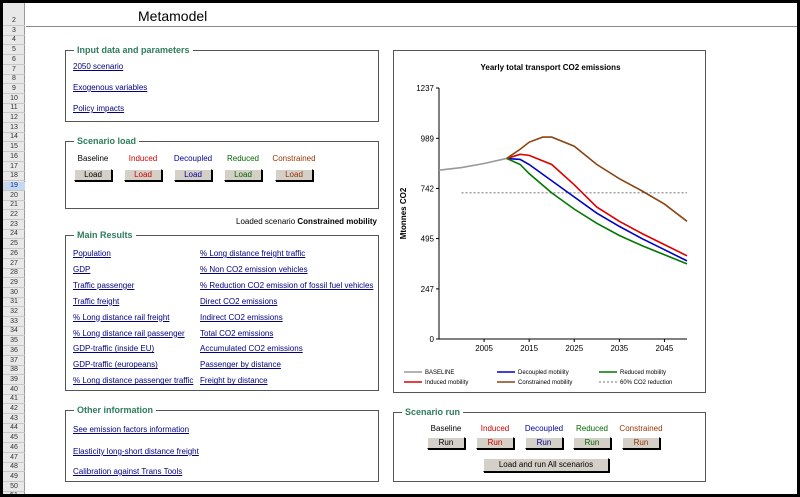 The image size is (800, 497). I want to click on row-number: 11, so click(14, 109).